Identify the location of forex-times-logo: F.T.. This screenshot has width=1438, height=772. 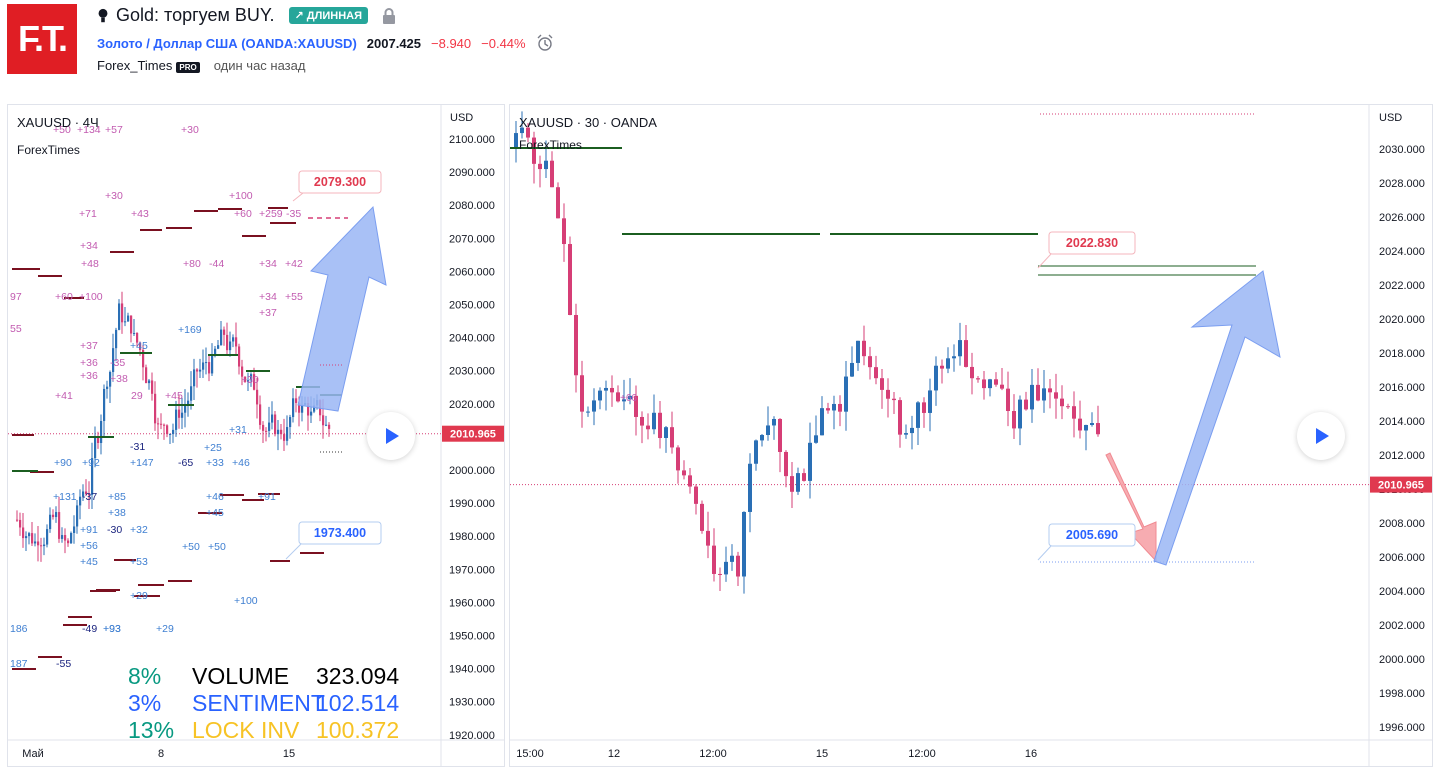
(42, 39).